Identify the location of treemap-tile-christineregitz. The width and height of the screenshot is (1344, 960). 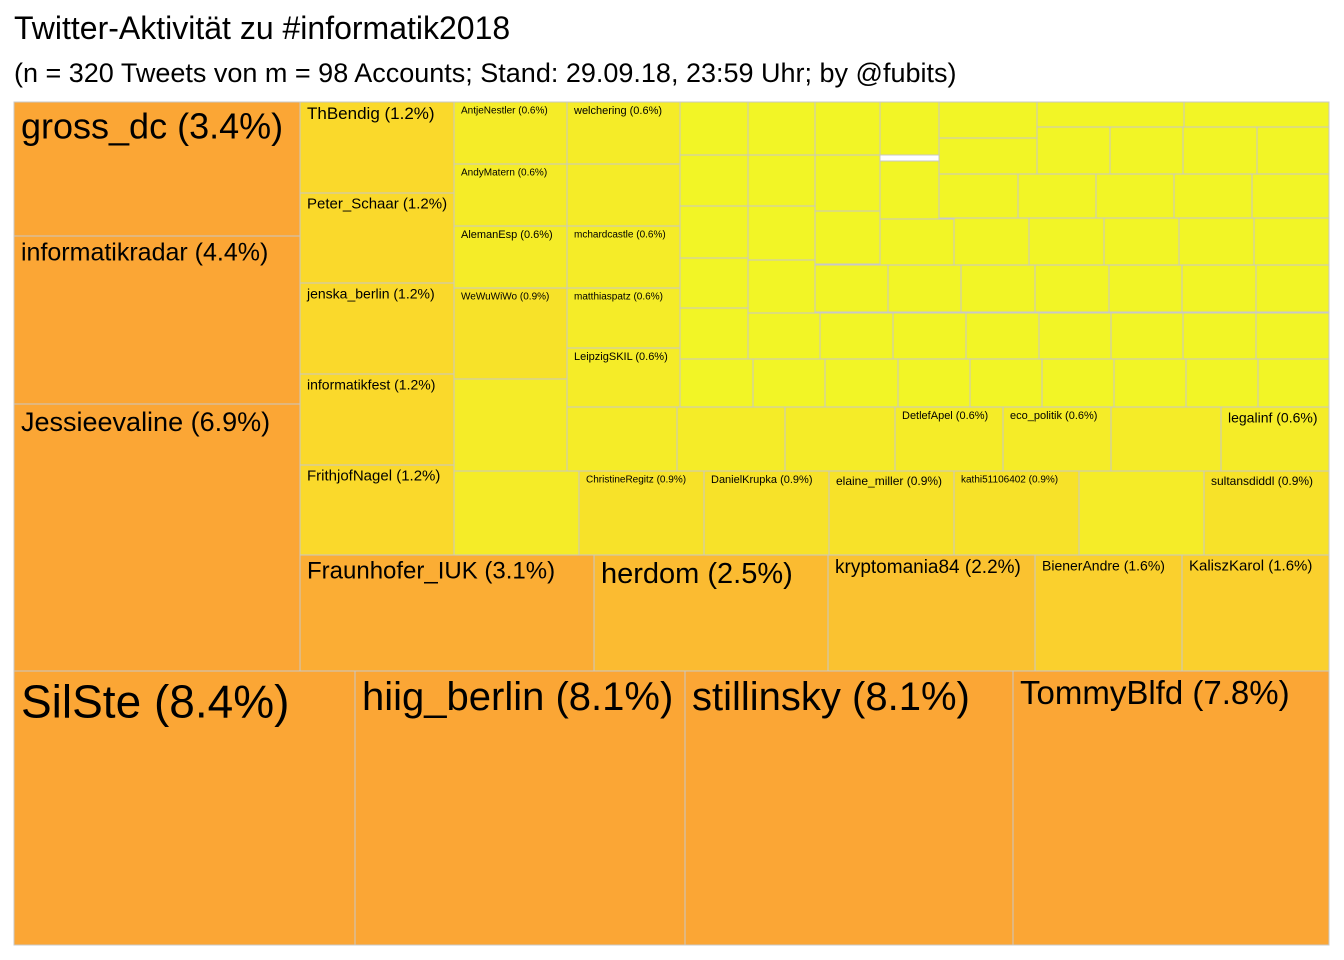
(641, 513).